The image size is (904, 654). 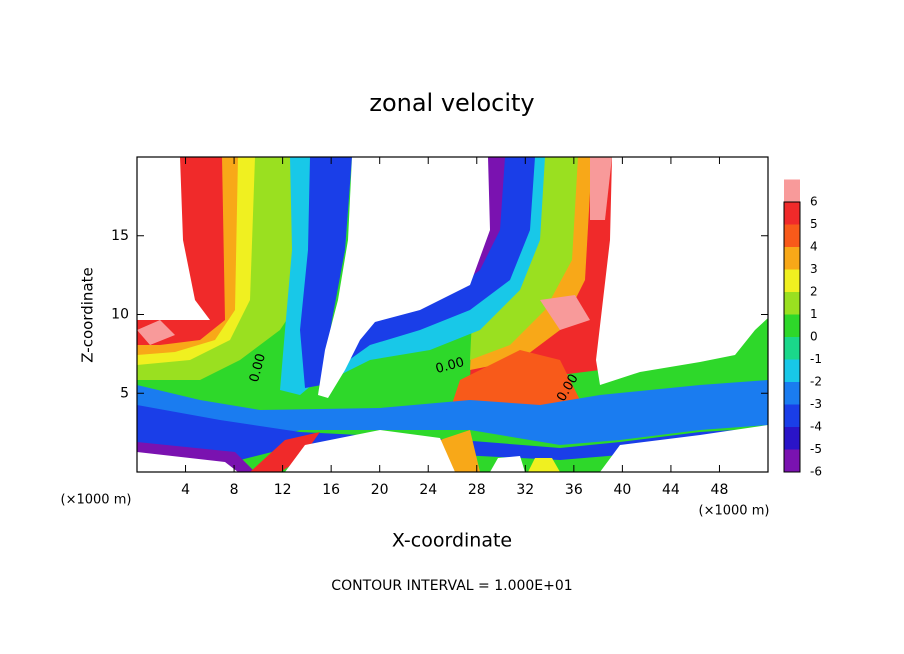 What do you see at coordinates (816, 449) in the screenshot?
I see `colorbar-label: -5` at bounding box center [816, 449].